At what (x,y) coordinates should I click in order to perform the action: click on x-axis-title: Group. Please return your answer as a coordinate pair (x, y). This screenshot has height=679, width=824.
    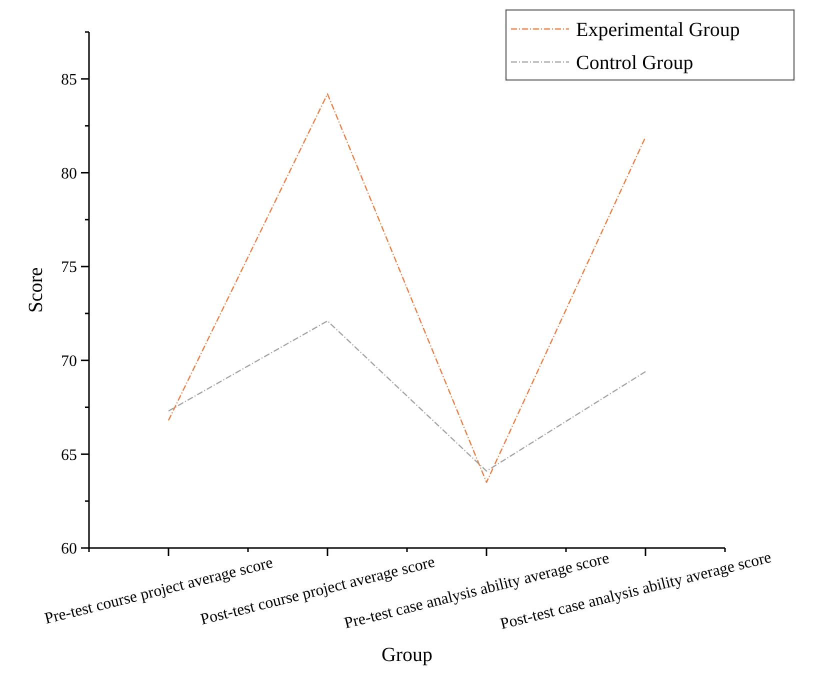
    Looking at the image, I should click on (407, 655).